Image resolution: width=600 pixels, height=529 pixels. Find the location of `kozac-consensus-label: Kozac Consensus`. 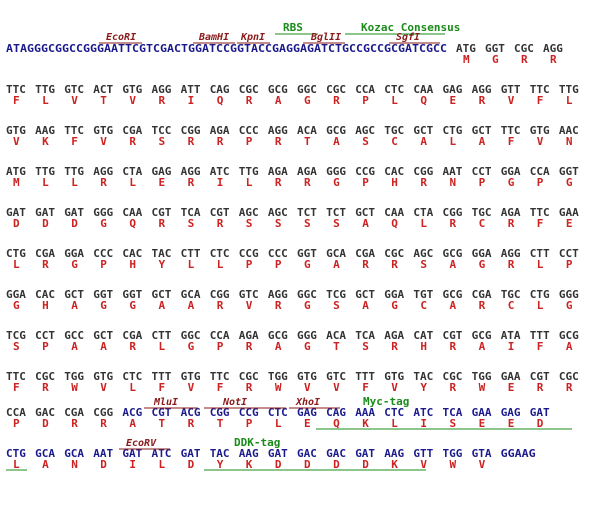

kozac-consensus-label: Kozac Consensus is located at coordinates (410, 27).